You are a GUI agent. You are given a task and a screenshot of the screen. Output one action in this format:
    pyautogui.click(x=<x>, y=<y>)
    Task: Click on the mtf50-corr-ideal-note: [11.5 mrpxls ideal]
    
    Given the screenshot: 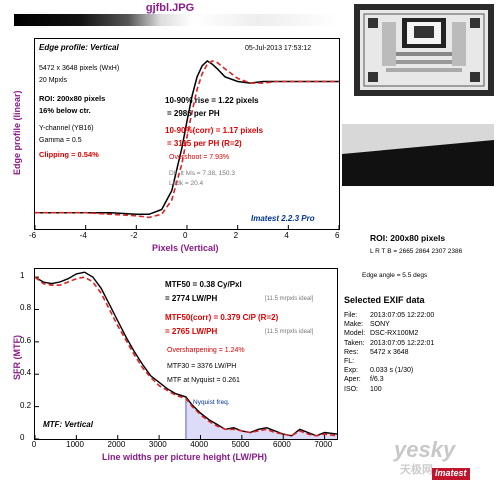 What is the action you would take?
    pyautogui.click(x=289, y=332)
    